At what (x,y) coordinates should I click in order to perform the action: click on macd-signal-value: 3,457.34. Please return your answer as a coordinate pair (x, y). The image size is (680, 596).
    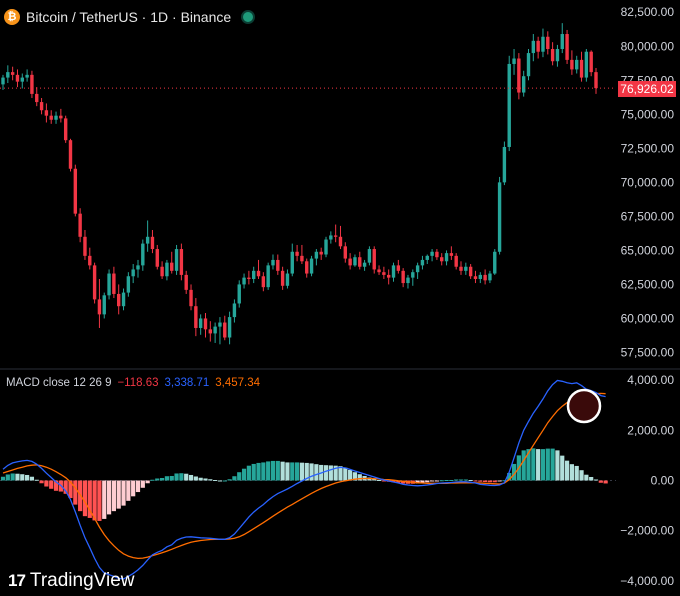
    Looking at the image, I should click on (238, 383).